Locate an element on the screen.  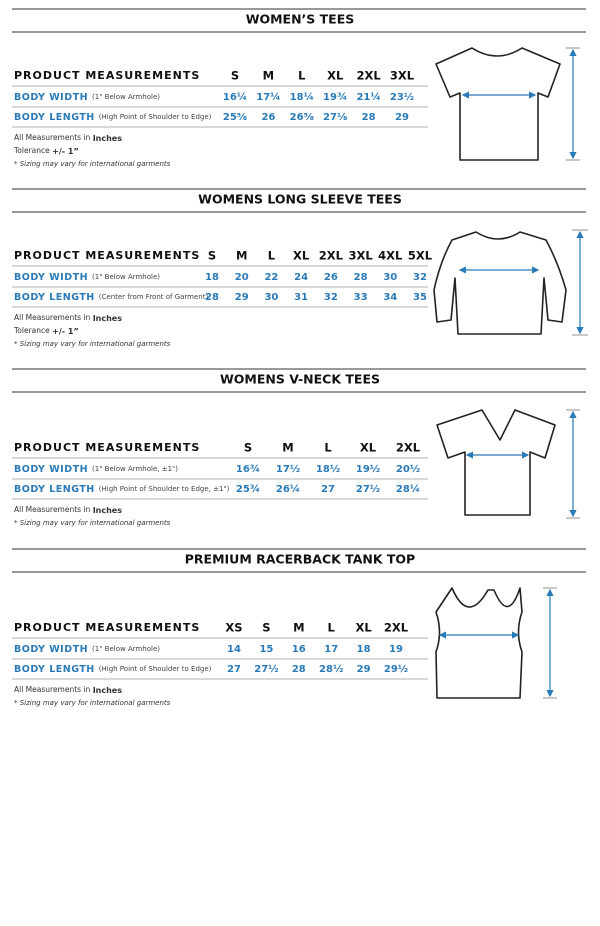
row-note: (High Point of Shoulder to Edge, ±1") is located at coordinates (164, 489).